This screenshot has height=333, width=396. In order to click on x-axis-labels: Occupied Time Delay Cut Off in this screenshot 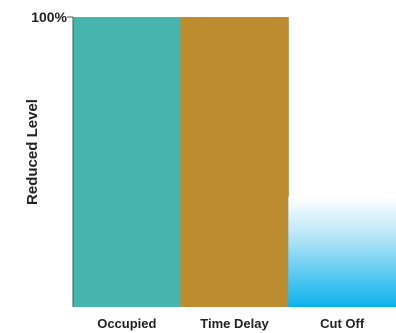, I will do `click(231, 323)`.